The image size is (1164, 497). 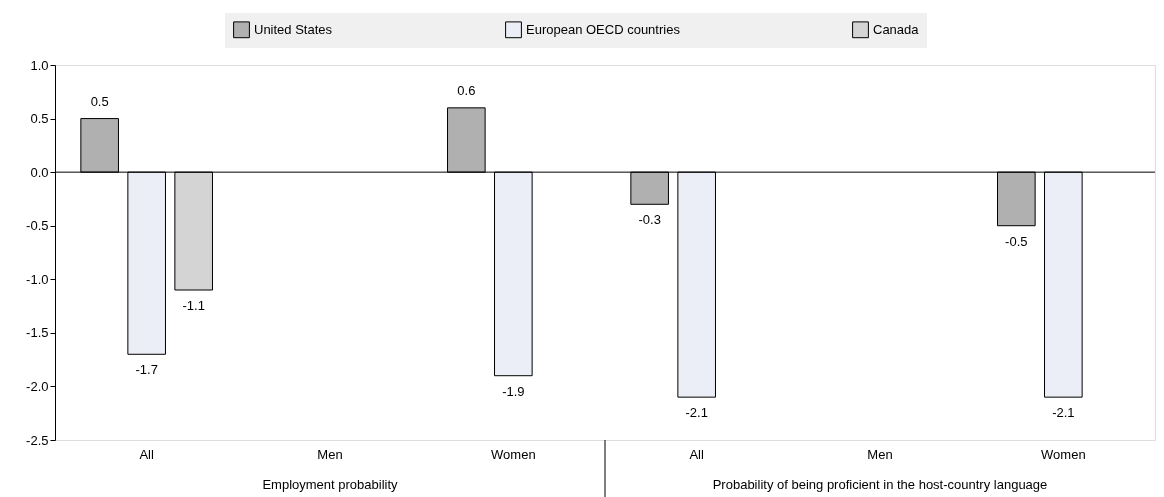 I want to click on y-tick-label: -2.0, so click(x=37, y=386).